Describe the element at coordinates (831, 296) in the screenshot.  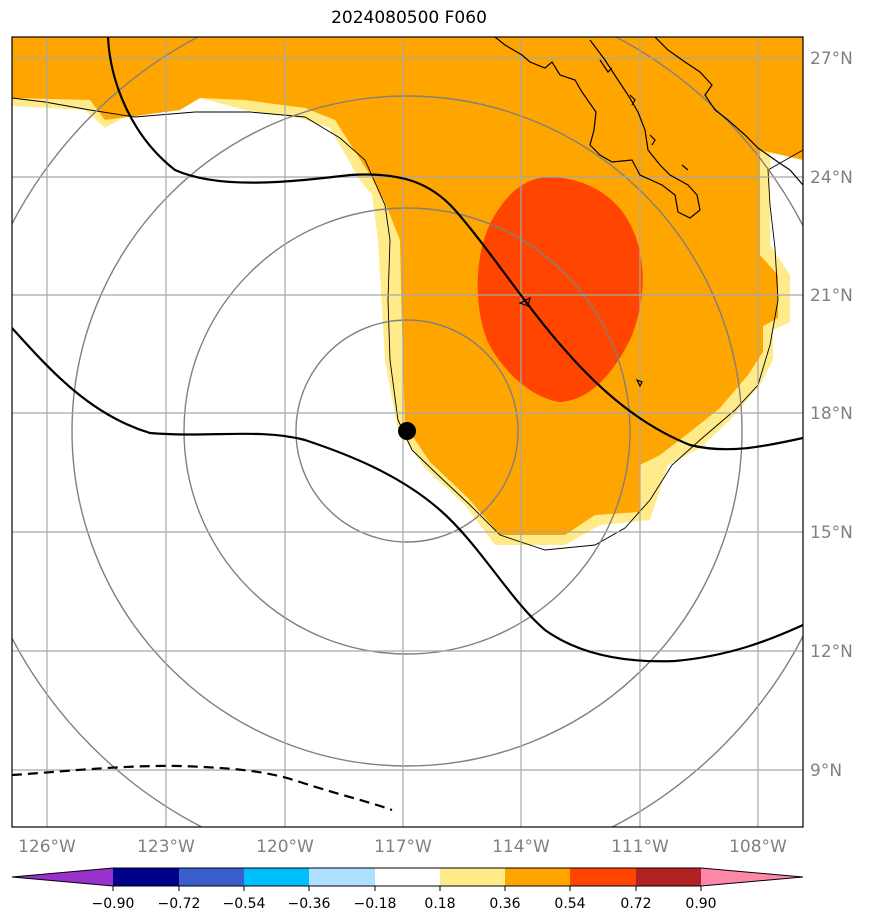
I see `lat-label: 21°N` at that location.